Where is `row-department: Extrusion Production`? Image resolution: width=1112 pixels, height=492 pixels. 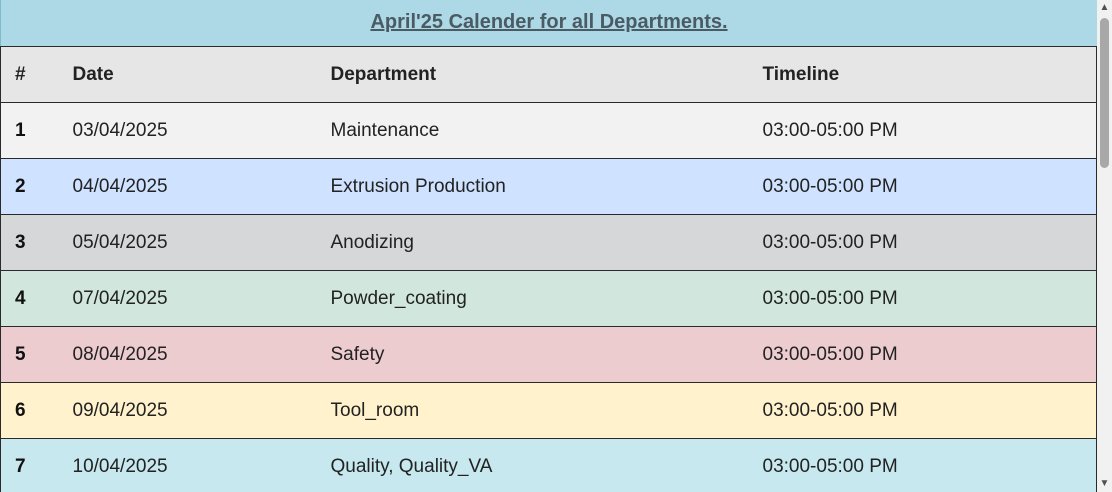 row-department: Extrusion Production is located at coordinates (532, 186).